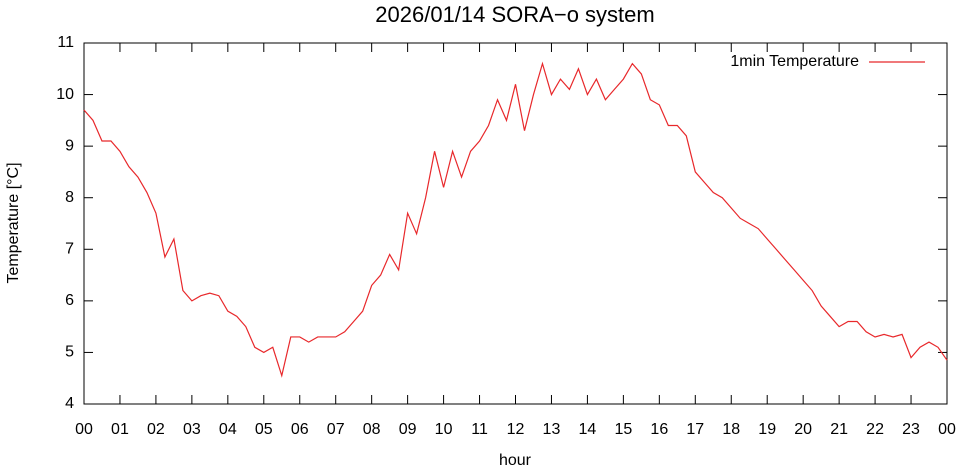 Image resolution: width=961 pixels, height=471 pixels. What do you see at coordinates (69, 145) in the screenshot?
I see `y-tick-label: 9` at bounding box center [69, 145].